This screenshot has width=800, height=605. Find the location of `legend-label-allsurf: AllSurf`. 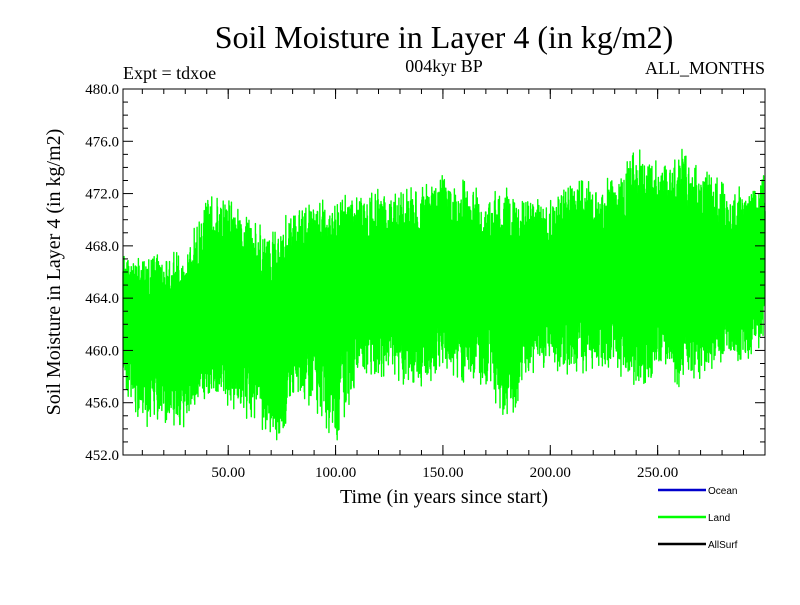

legend-label-allsurf: AllSurf is located at coordinates (723, 545).